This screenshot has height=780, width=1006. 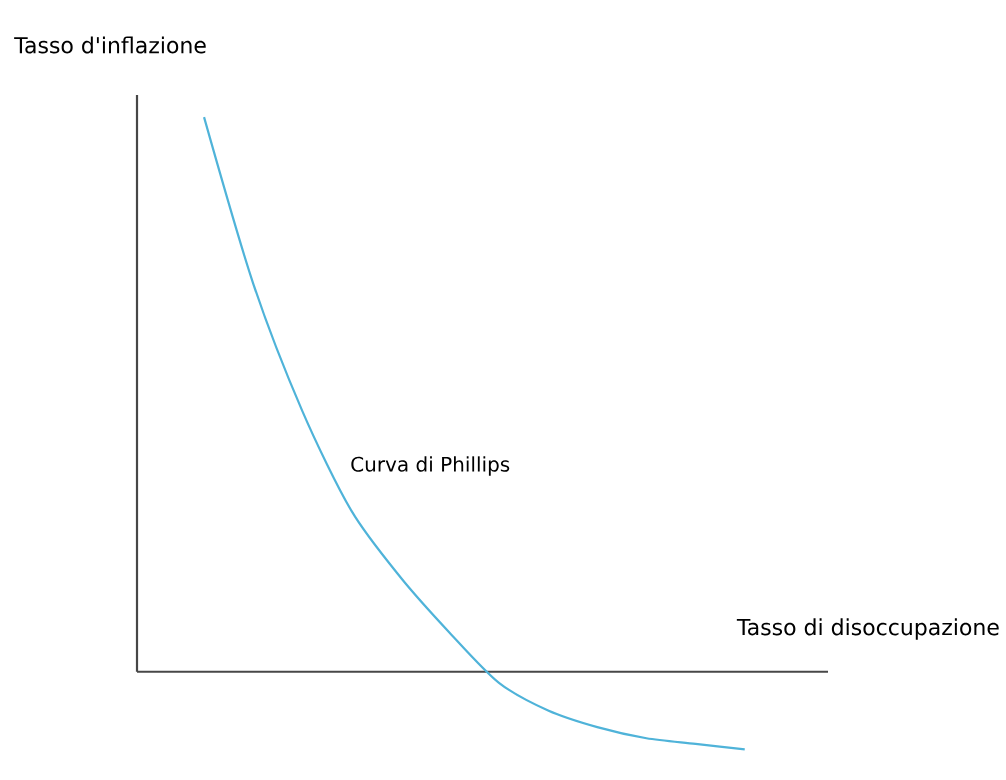 I want to click on y-axis-title: Tasso d'inflazione, so click(x=110, y=45).